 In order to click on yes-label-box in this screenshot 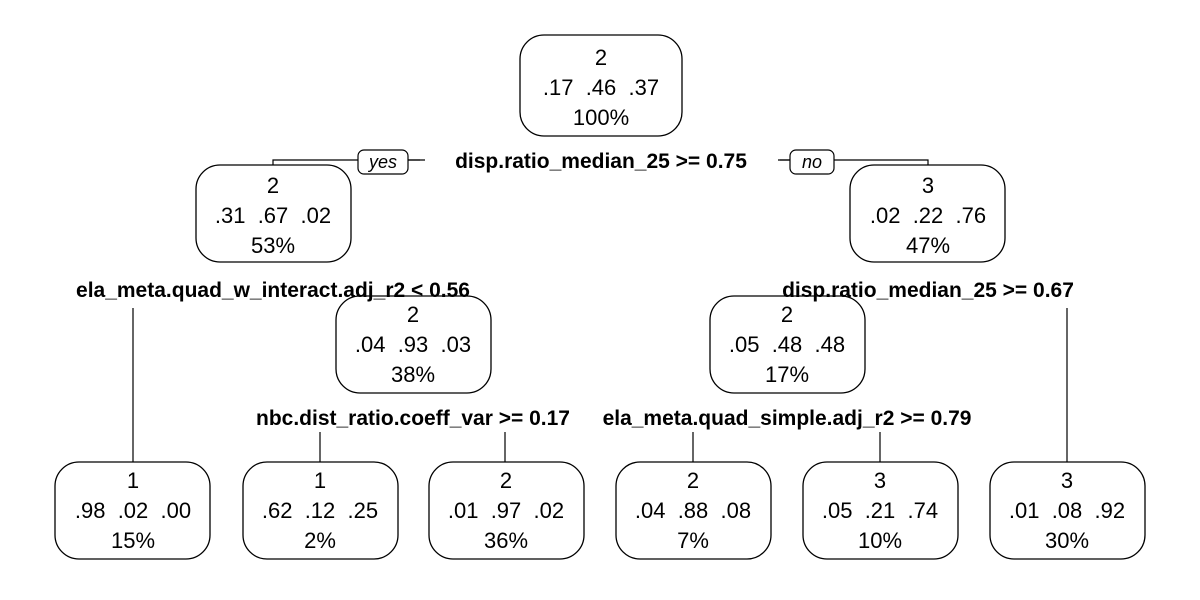, I will do `click(383, 162)`.